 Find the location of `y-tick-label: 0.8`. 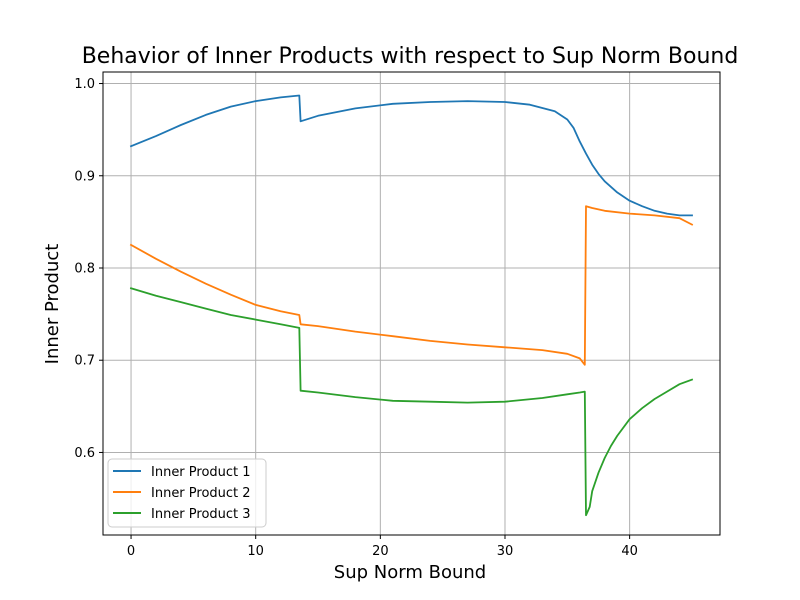

y-tick-label: 0.8 is located at coordinates (84, 268).